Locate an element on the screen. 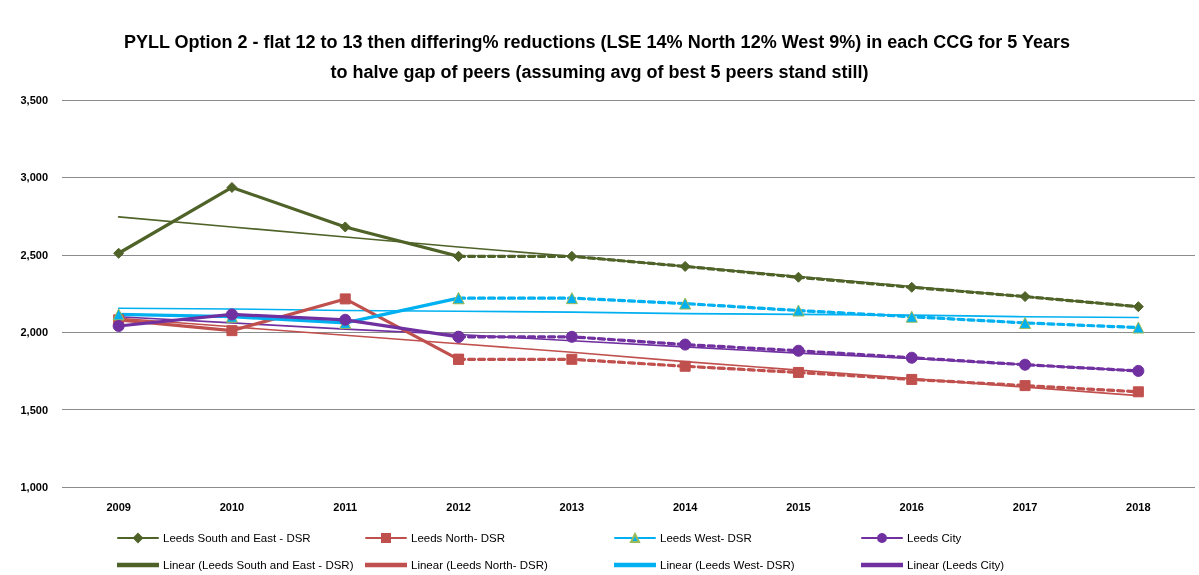  legend-label: Leeds West- DSR is located at coordinates (706, 538).